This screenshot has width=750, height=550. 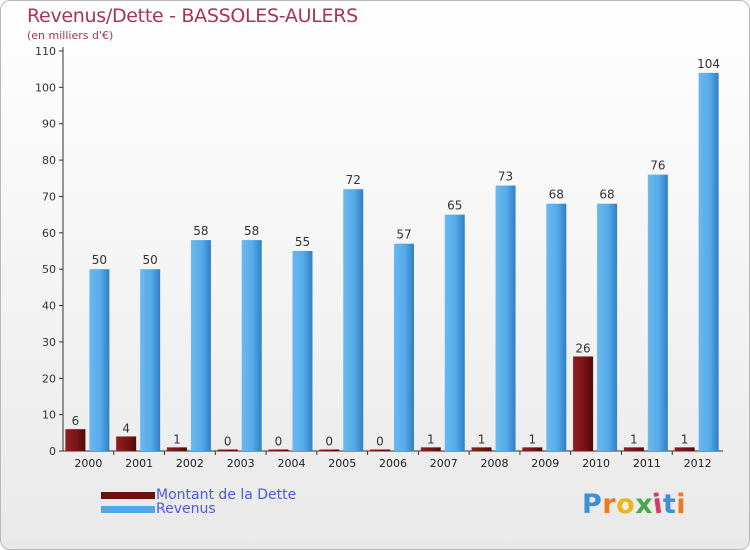 I want to click on data-label-dette-2010: 26, so click(x=582, y=348).